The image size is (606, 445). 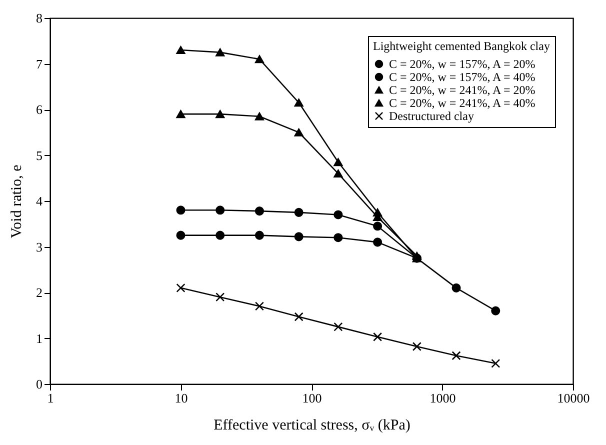 What do you see at coordinates (462, 64) in the screenshot?
I see `legend-label: C = 20%, w = 157%, A = 20%` at bounding box center [462, 64].